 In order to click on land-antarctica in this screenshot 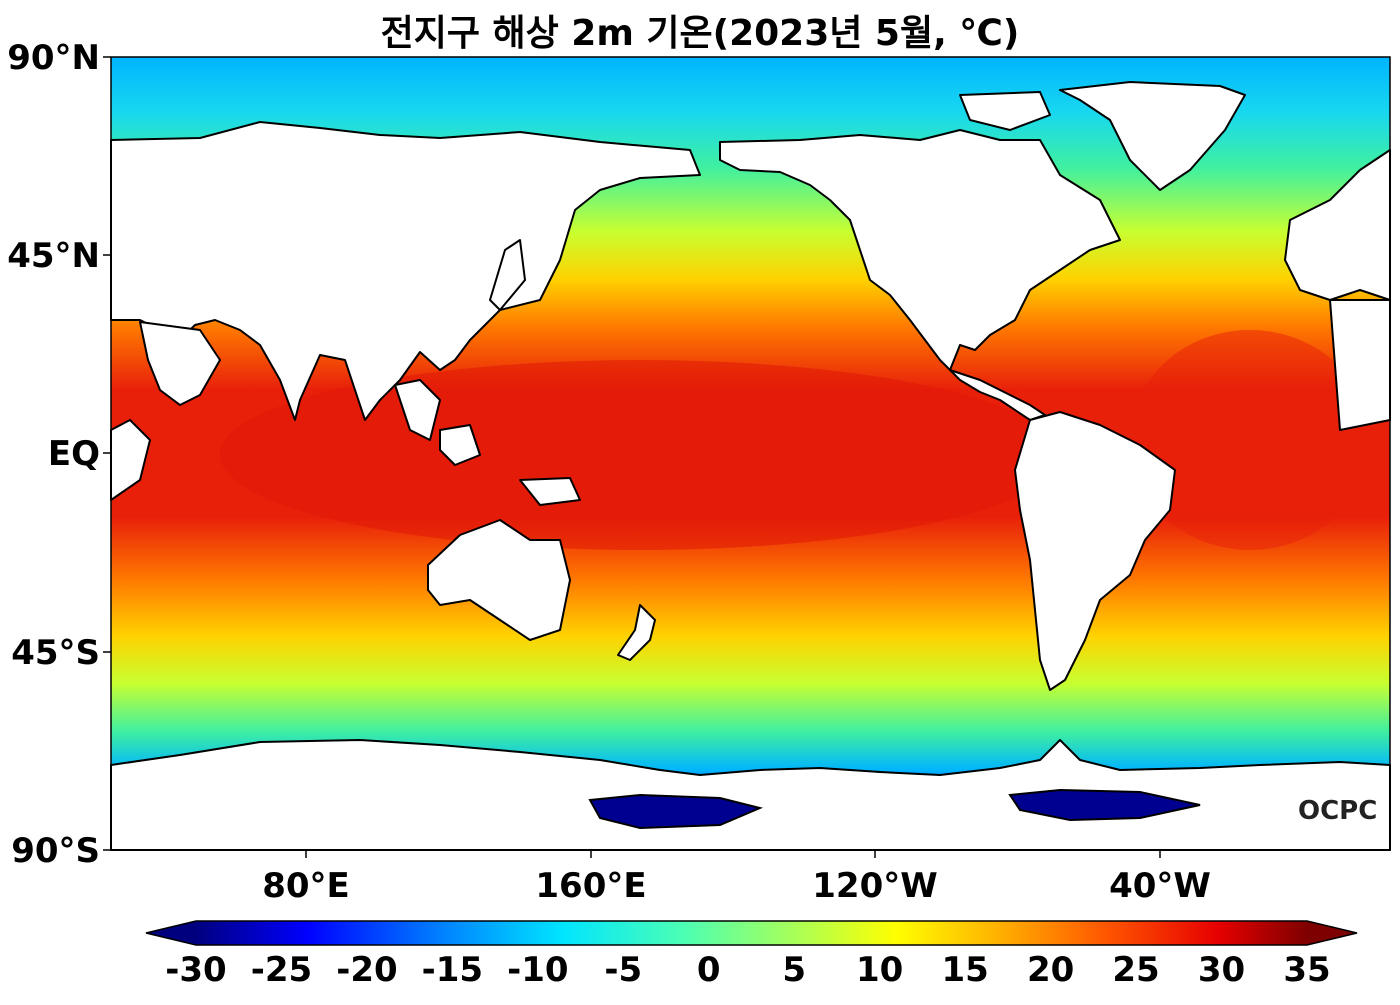, I will do `click(750, 795)`.